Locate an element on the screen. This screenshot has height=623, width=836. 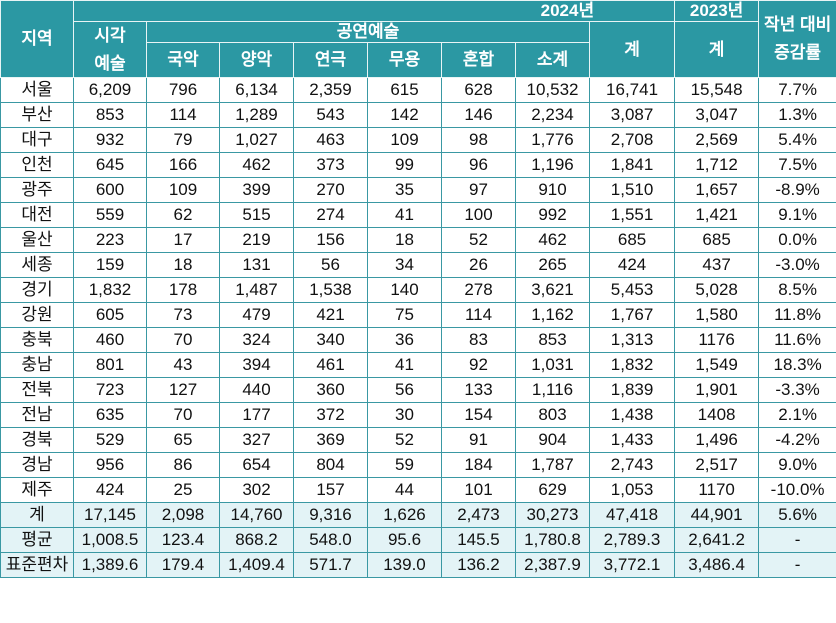
cell-total2023: 685 is located at coordinates (717, 240).